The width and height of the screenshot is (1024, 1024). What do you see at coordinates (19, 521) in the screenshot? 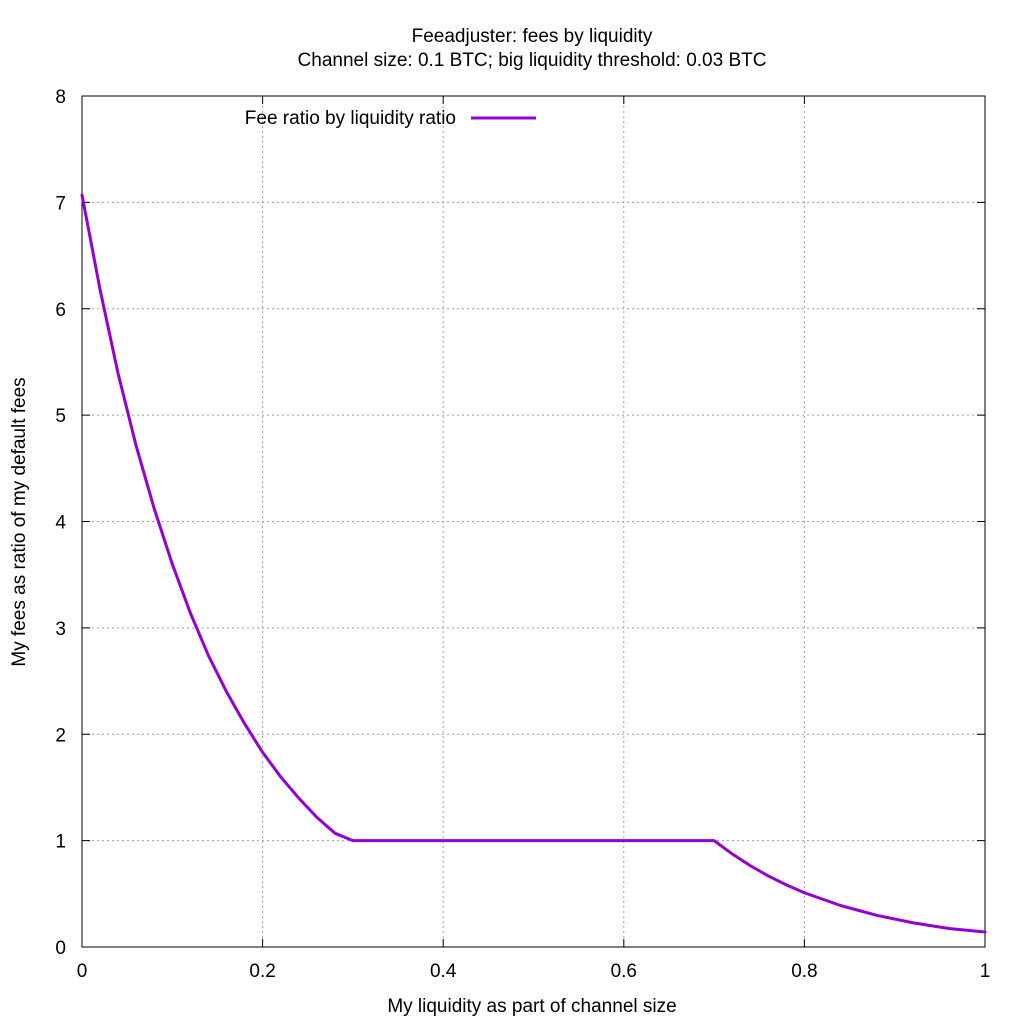
I see `y-axis-label: My fees as ratio of my default fees` at bounding box center [19, 521].